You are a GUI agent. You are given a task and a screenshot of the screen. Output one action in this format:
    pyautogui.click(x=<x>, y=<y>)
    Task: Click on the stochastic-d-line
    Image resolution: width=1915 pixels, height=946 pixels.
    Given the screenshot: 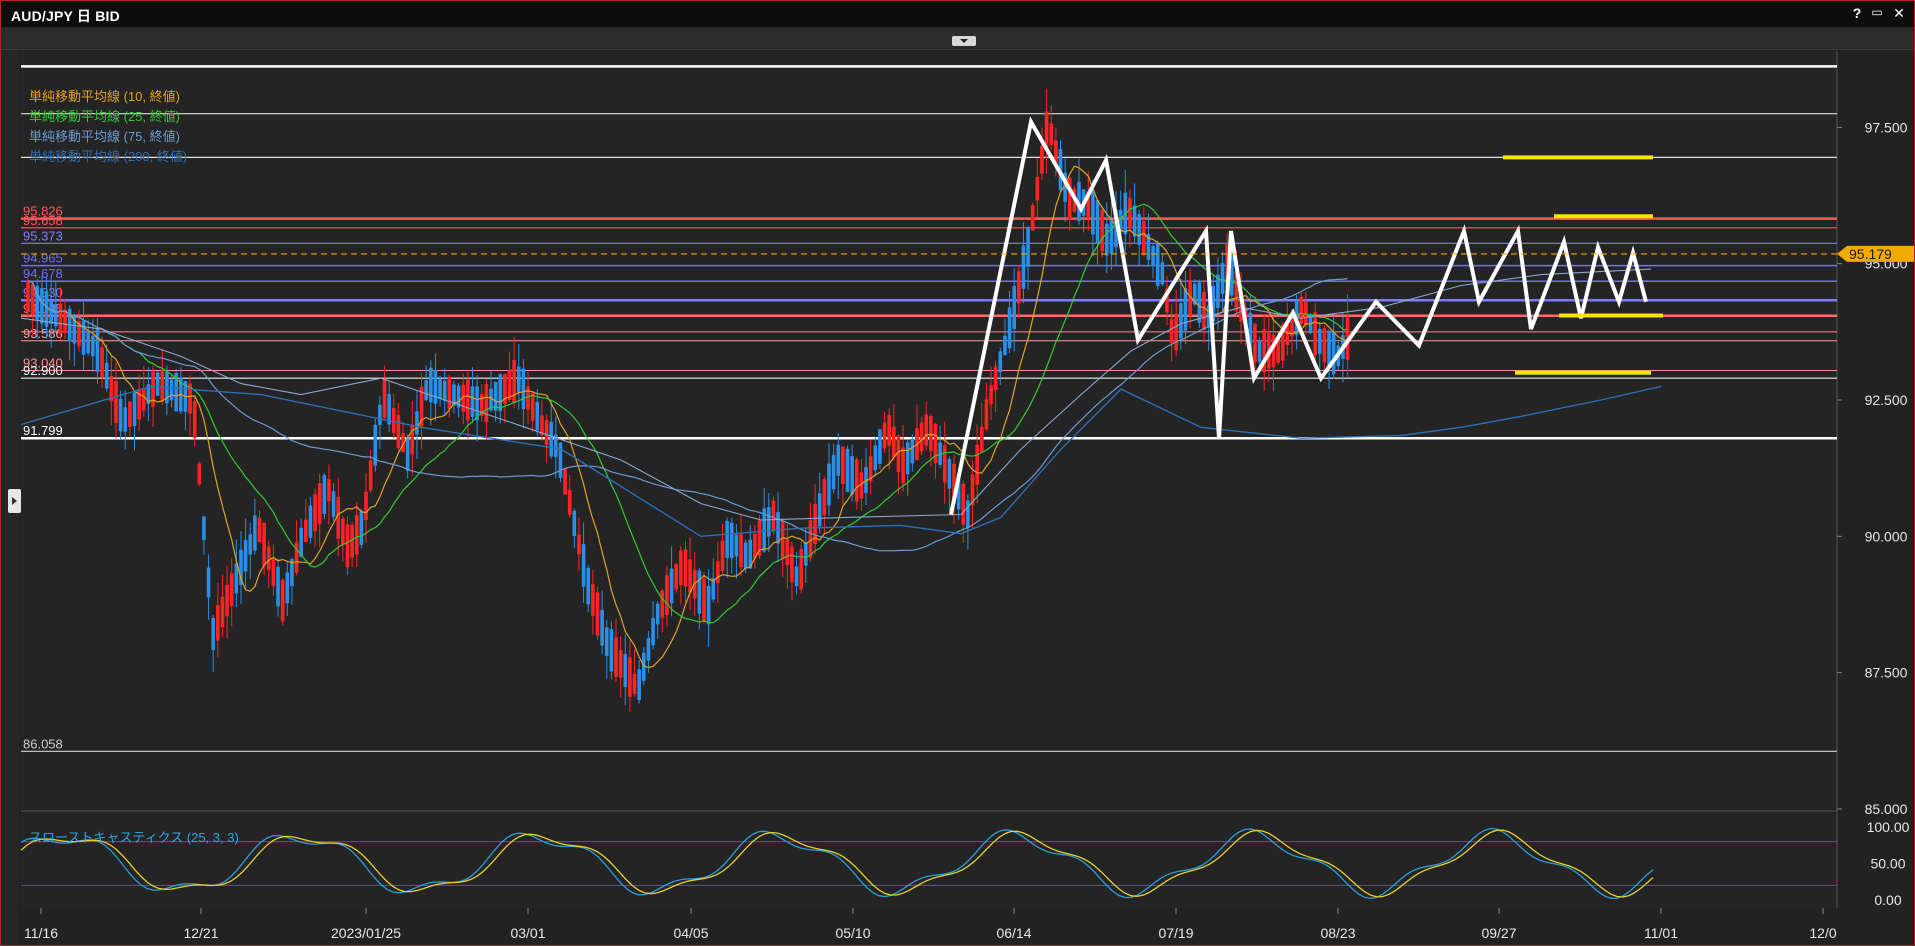 What is the action you would take?
    pyautogui.click(x=837, y=863)
    